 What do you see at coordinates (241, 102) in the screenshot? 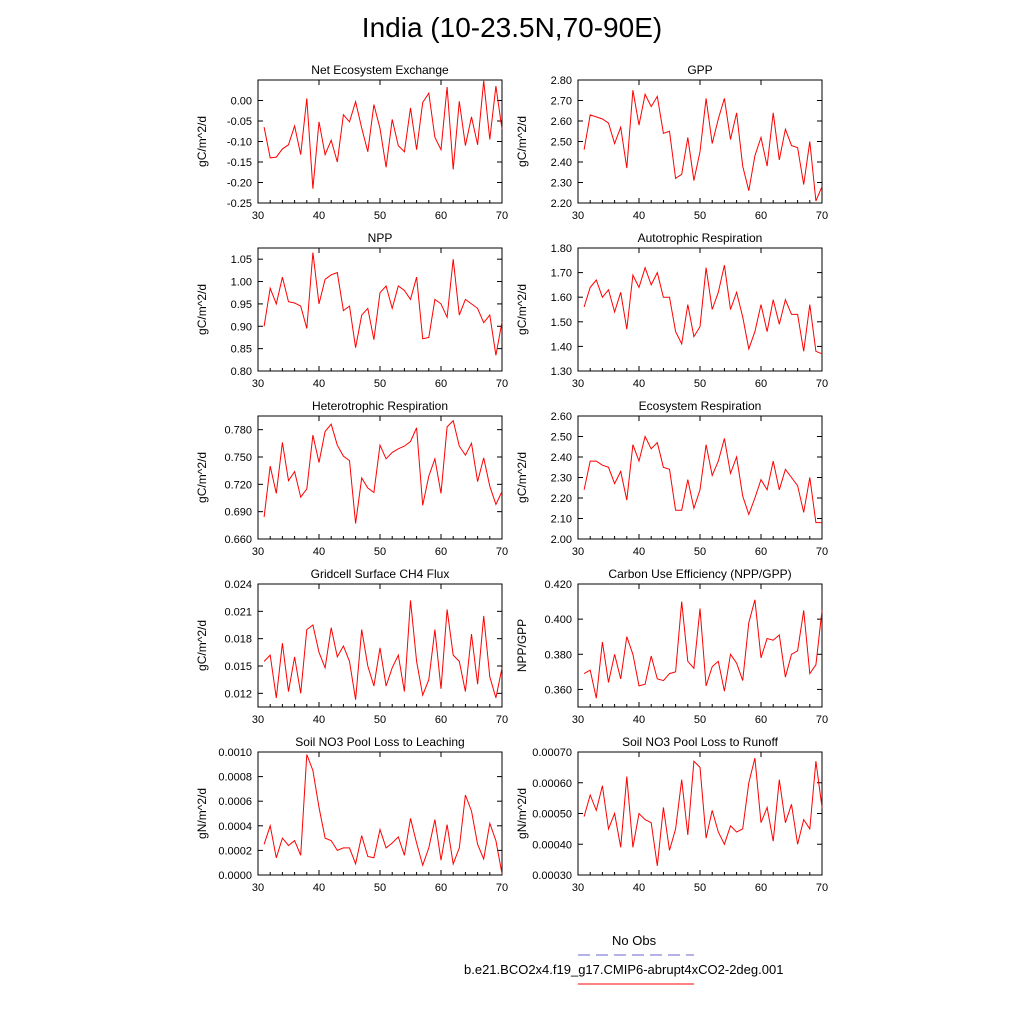
I see `y-tick-label: 0.00` at bounding box center [241, 102].